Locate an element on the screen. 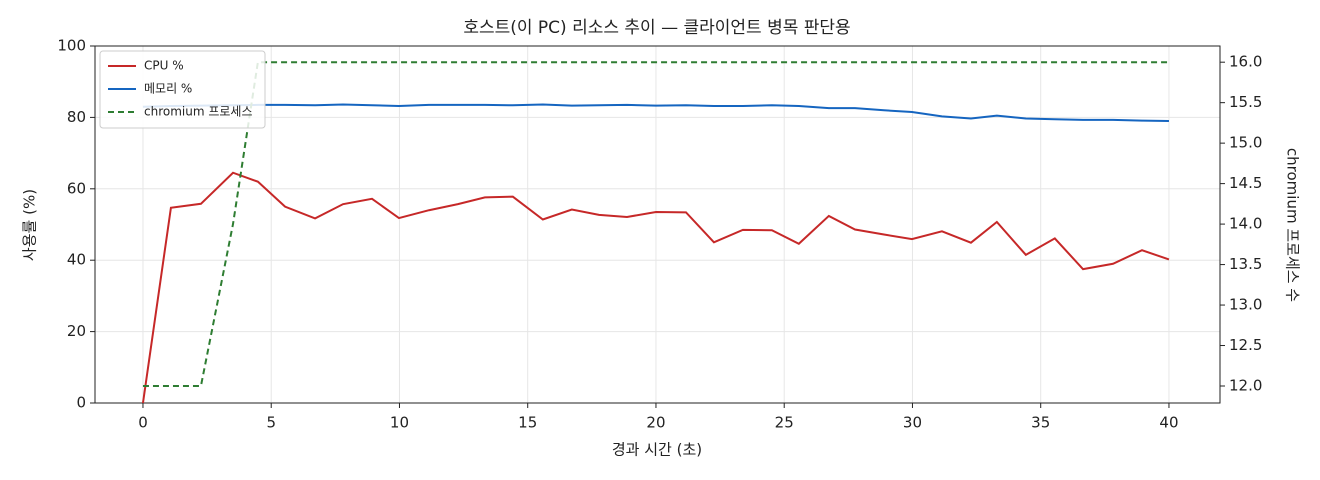 The height and width of the screenshot is (480, 1320). legend-label: 메모리 % is located at coordinates (168, 89).